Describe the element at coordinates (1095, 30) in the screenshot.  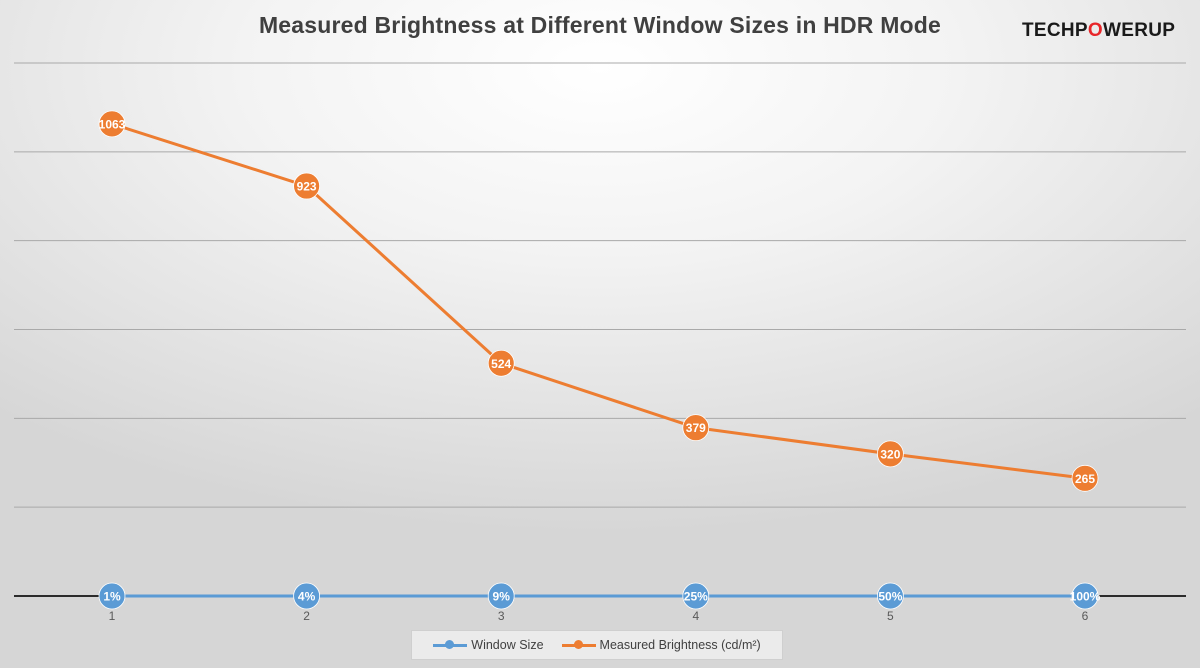
I see `logo-power: O` at that location.